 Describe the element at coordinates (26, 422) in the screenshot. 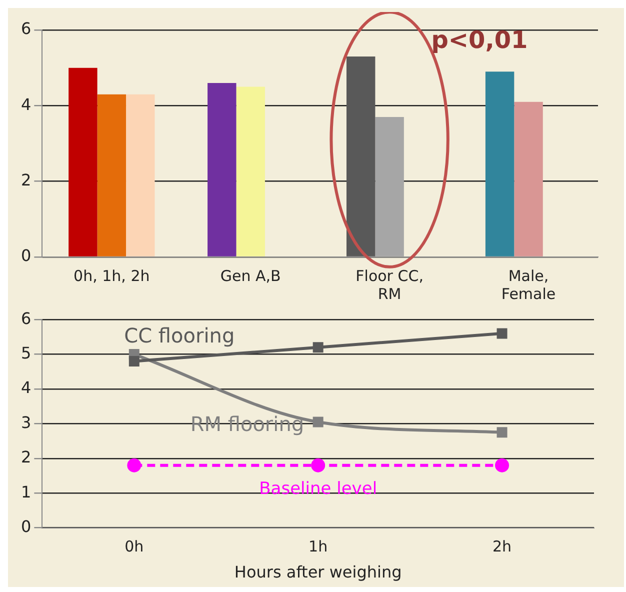

I see `y-tick-label: 3` at that location.